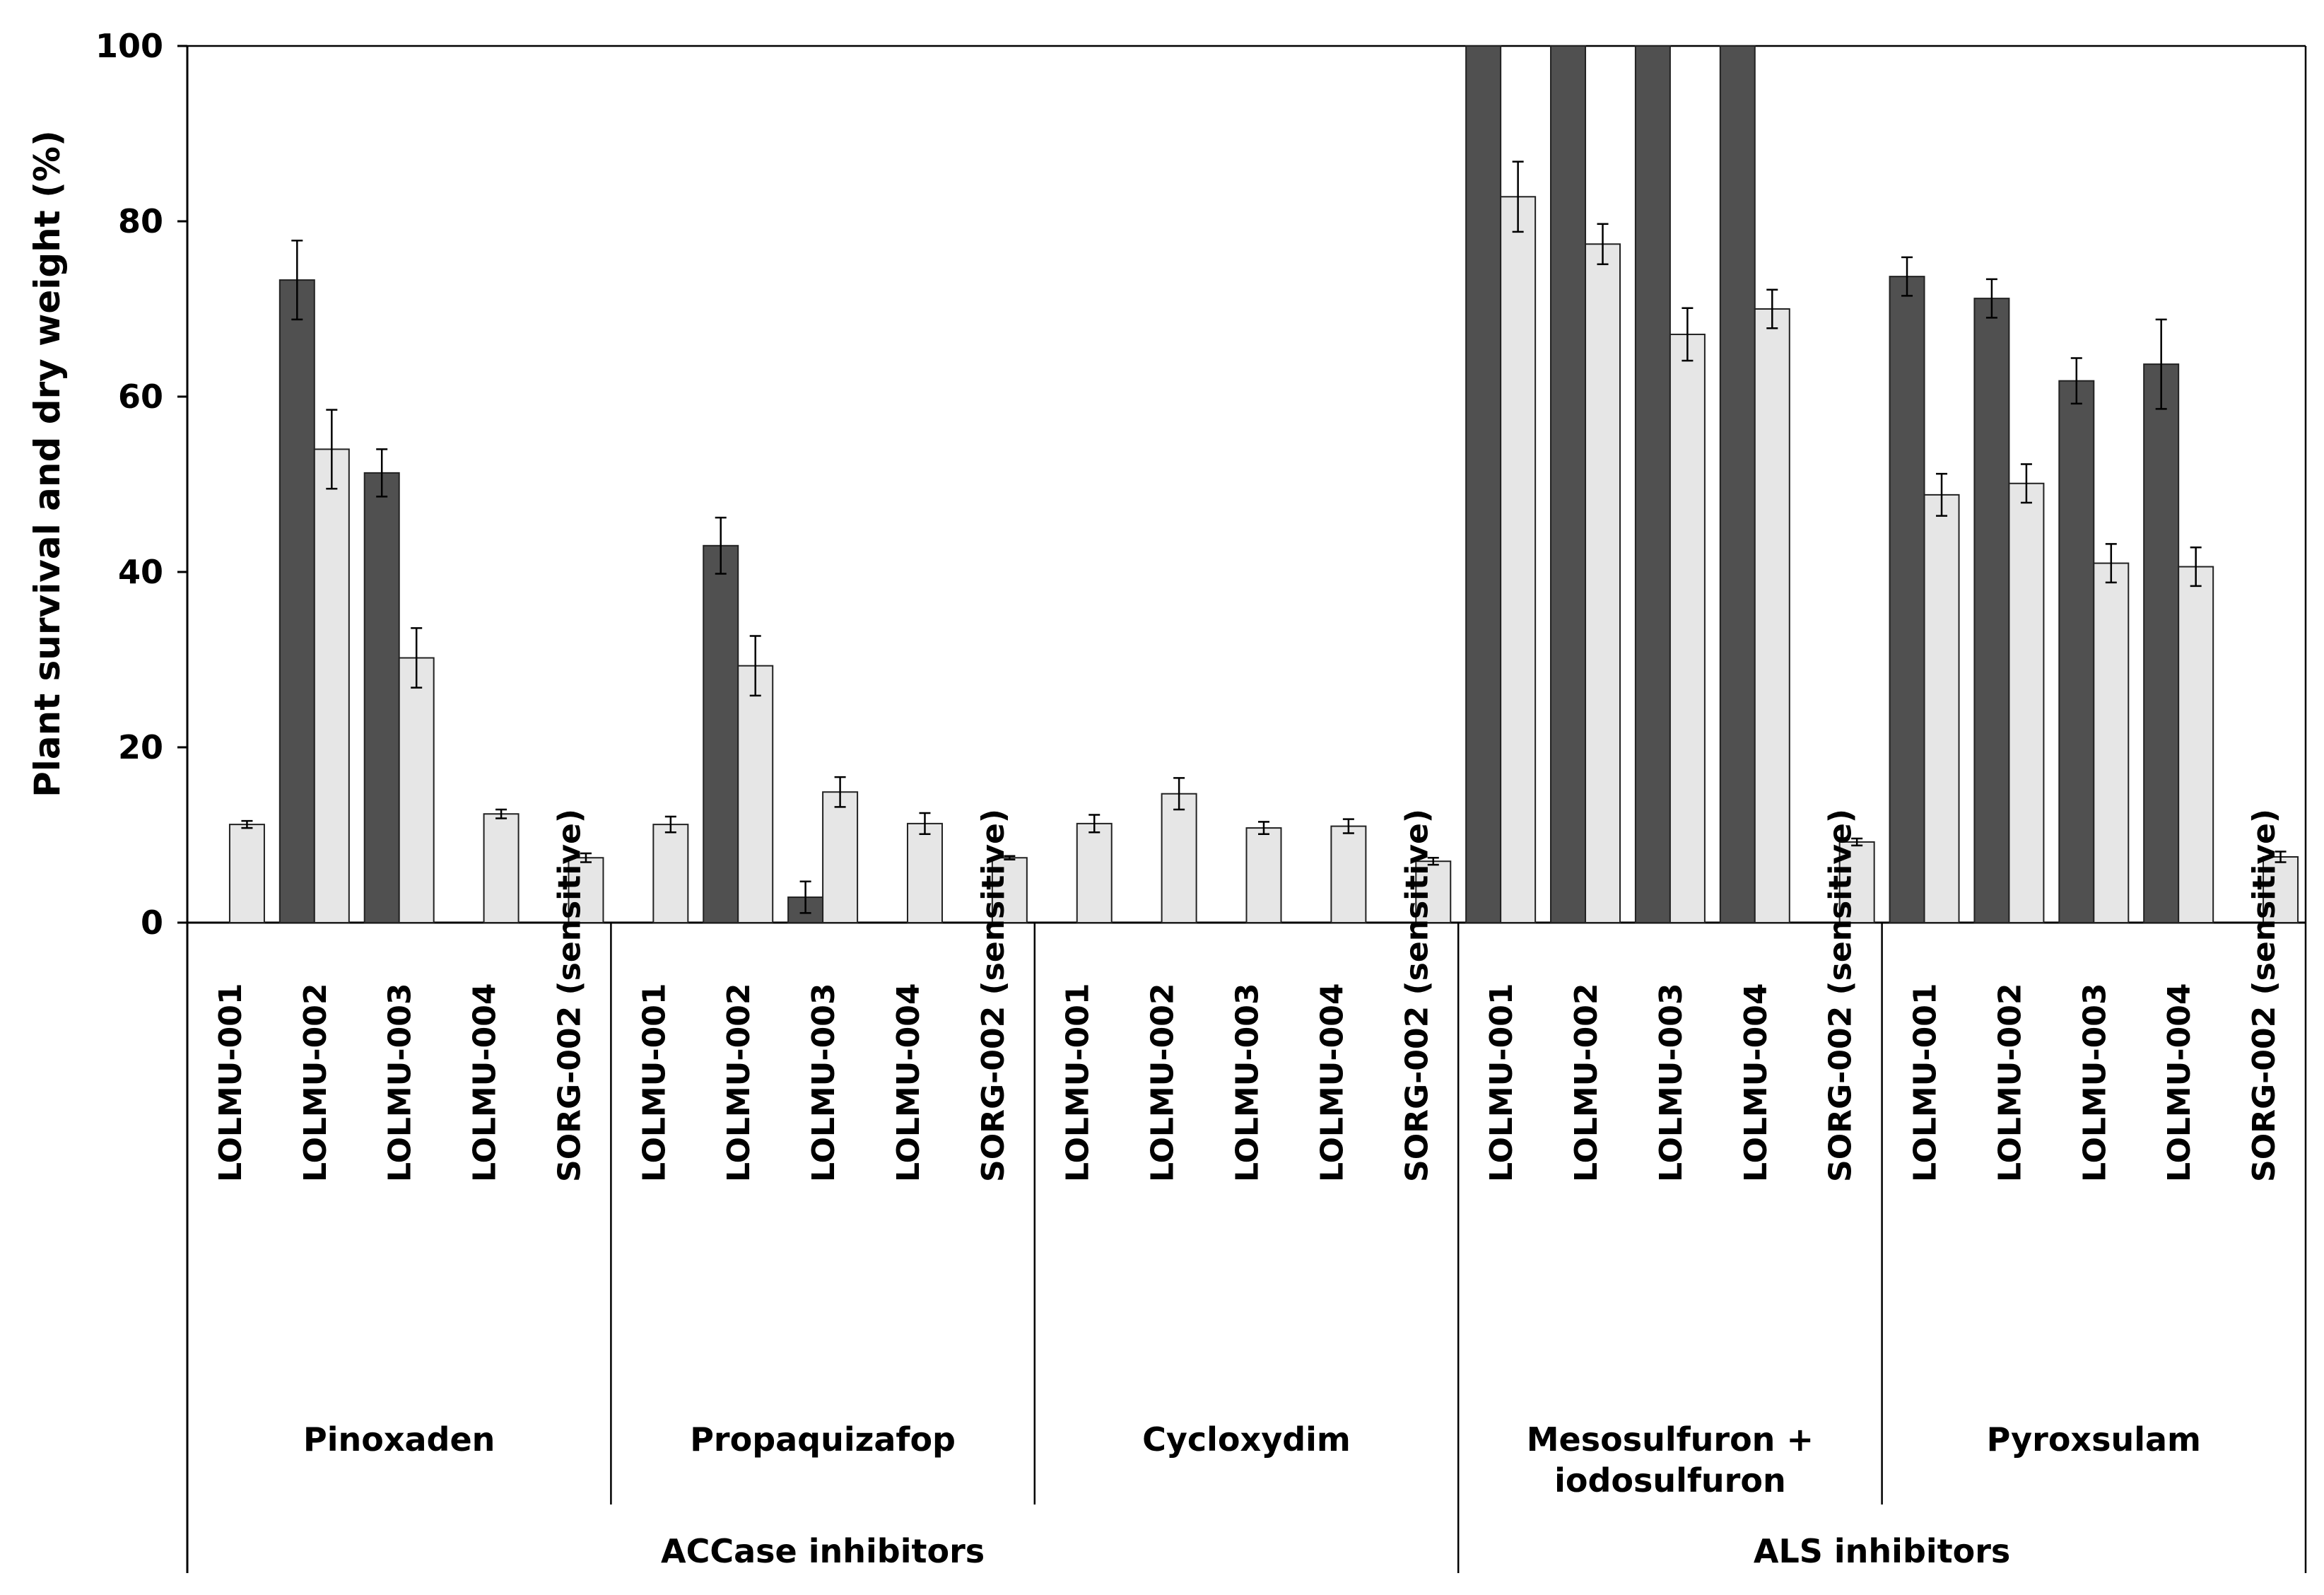 This screenshot has height=1595, width=2324. What do you see at coordinates (129, 46) in the screenshot?
I see `y-tick-label: 100` at bounding box center [129, 46].